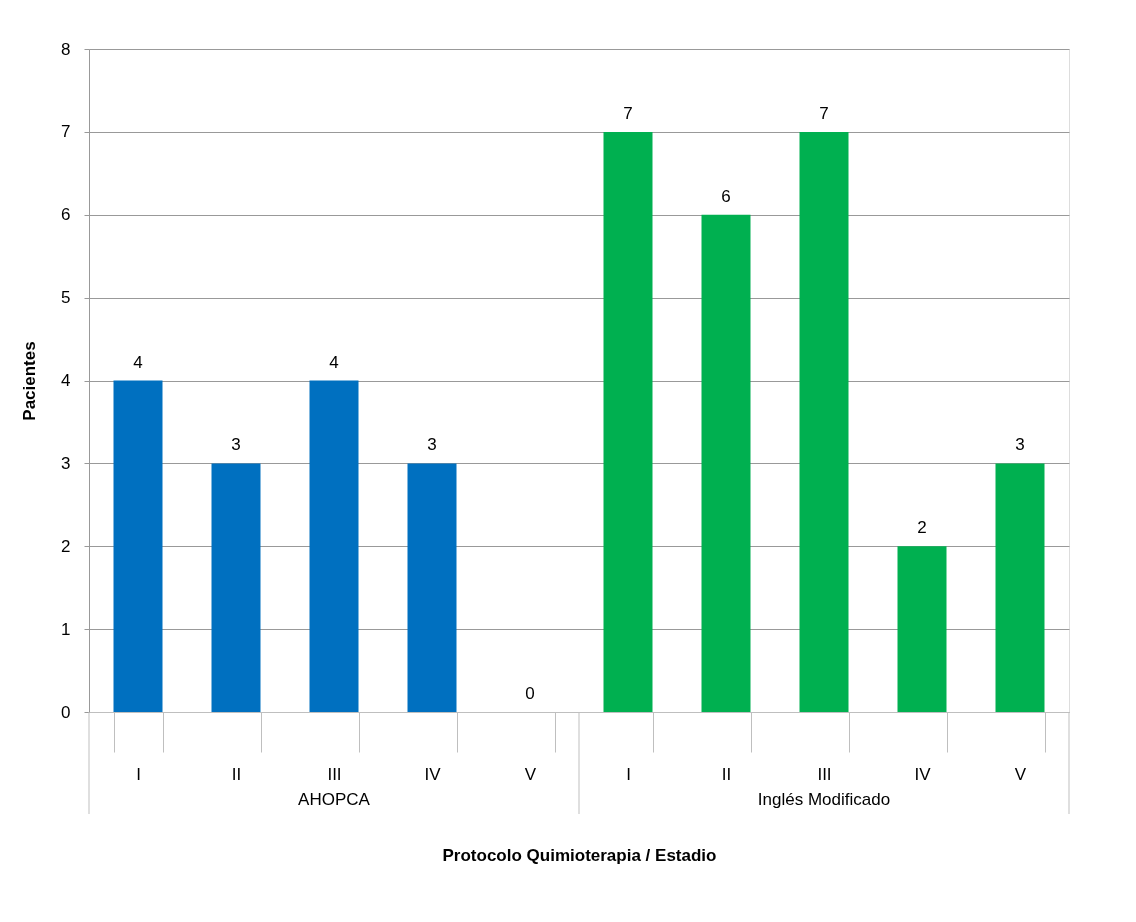 The height and width of the screenshot is (922, 1136). Describe the element at coordinates (66, 712) in the screenshot. I see `y-tick-label: 0` at that location.